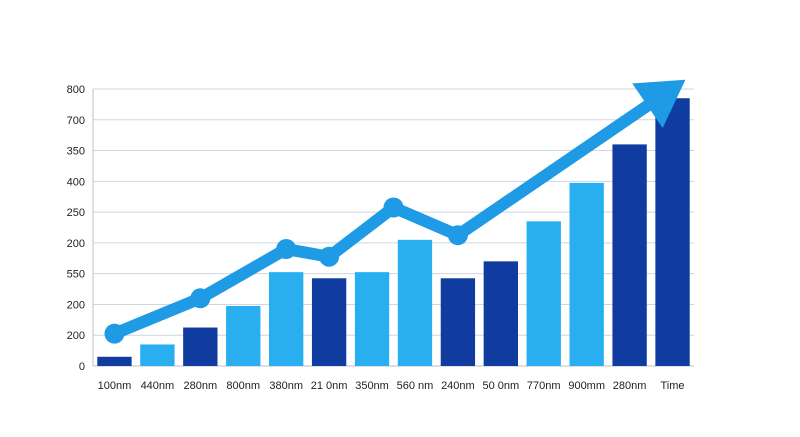 The width and height of the screenshot is (800, 437). I want to click on x-tick-label: 240nm, so click(458, 386).